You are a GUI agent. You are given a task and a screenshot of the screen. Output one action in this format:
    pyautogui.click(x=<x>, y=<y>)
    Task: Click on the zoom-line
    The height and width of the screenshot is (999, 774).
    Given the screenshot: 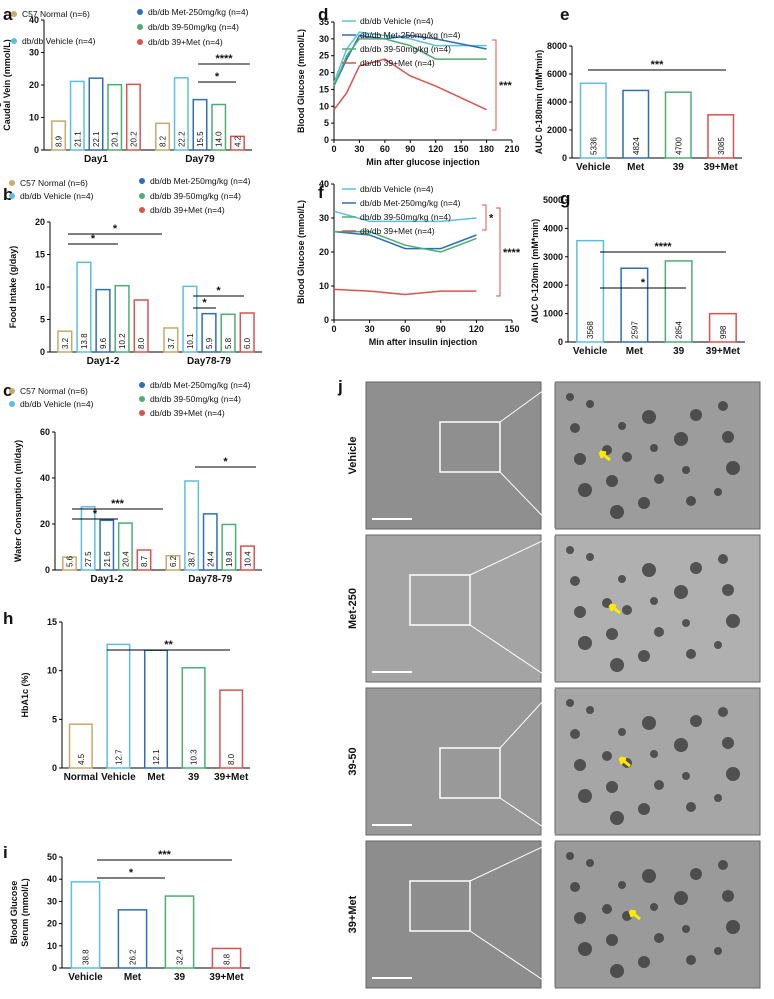 What is the action you would take?
    pyautogui.click(x=512, y=555)
    